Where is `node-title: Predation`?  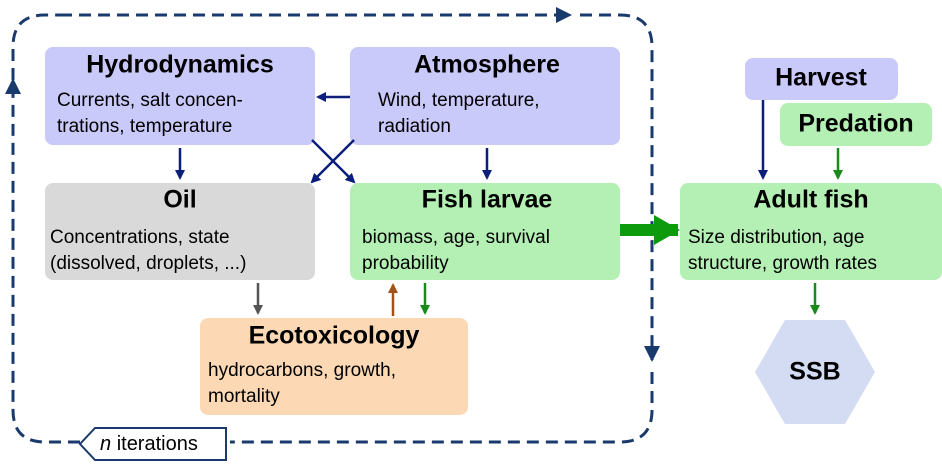
node-title: Predation is located at coordinates (855, 124).